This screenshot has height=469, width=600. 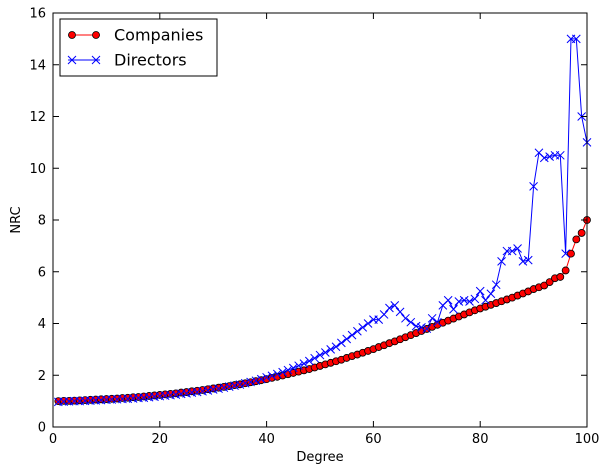 What do you see at coordinates (16, 219) in the screenshot?
I see `y-axis-label: NRC` at bounding box center [16, 219].